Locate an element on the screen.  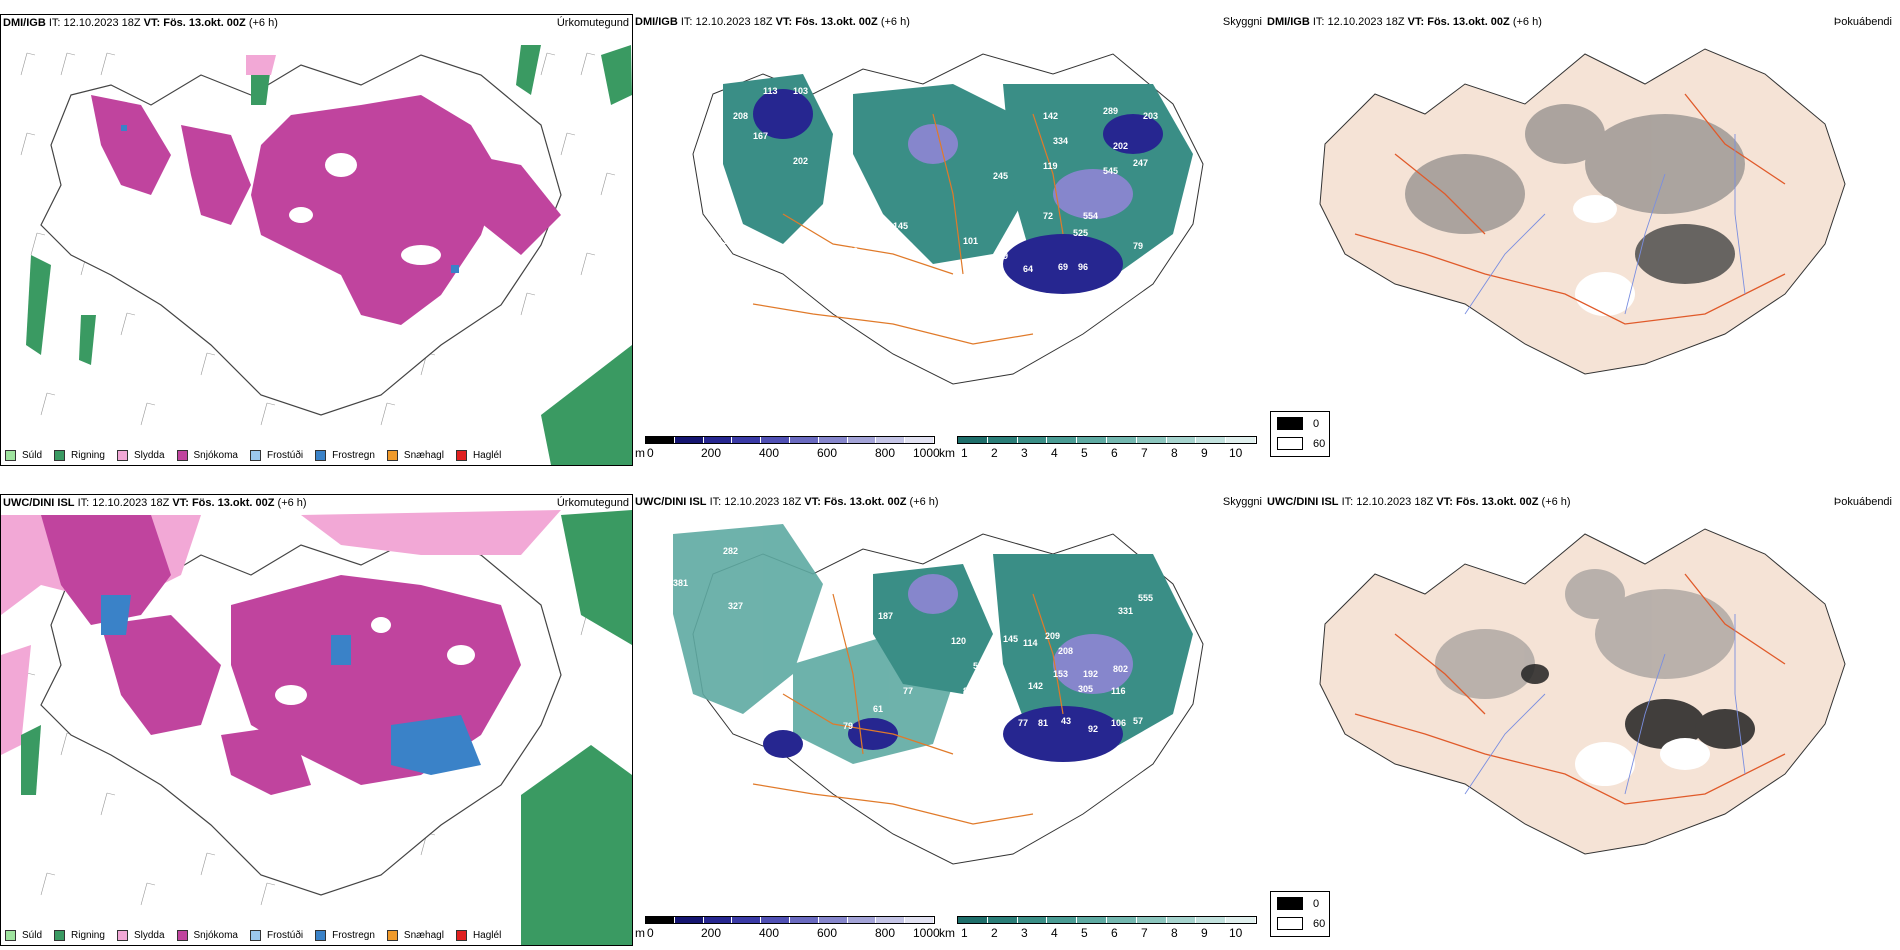
visibility-colorbar: km 1 2 3 4 5 6 7 8 9 10 is located at coordinates (1100, 929).